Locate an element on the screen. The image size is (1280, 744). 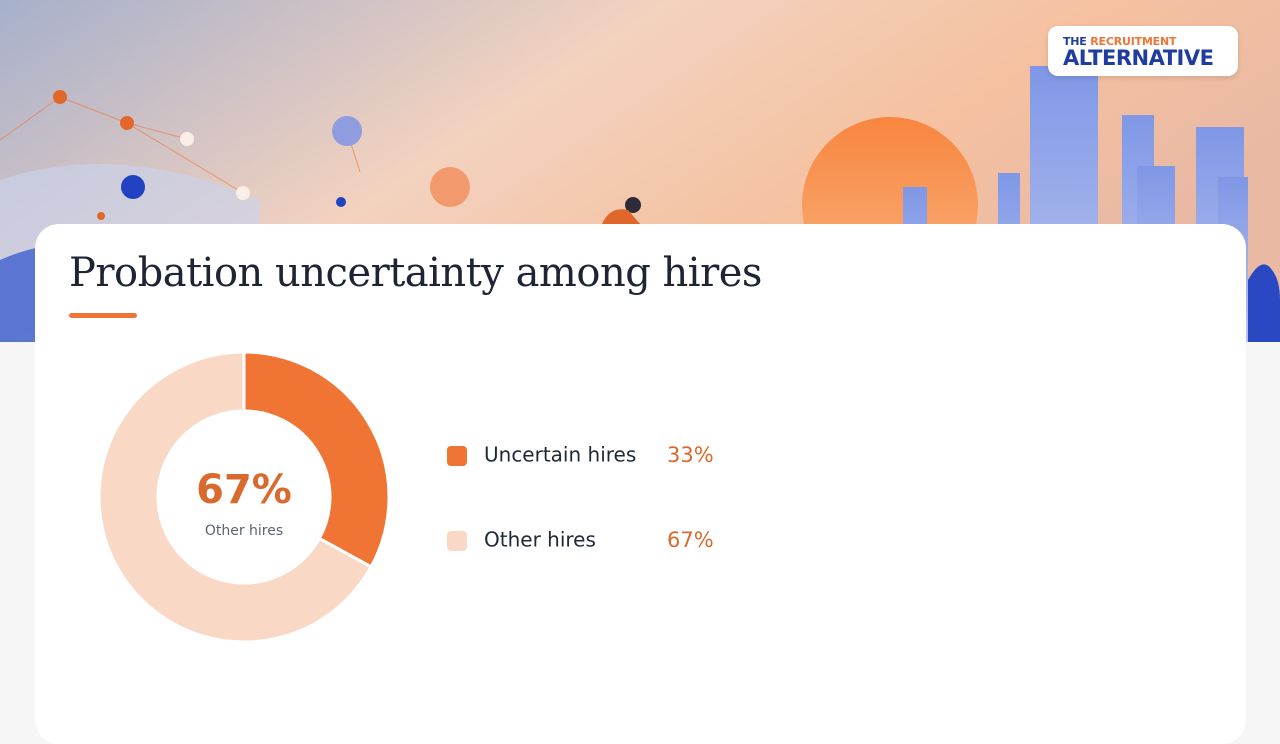
logo-name: ALTERNATIVE is located at coordinates (1138, 58).